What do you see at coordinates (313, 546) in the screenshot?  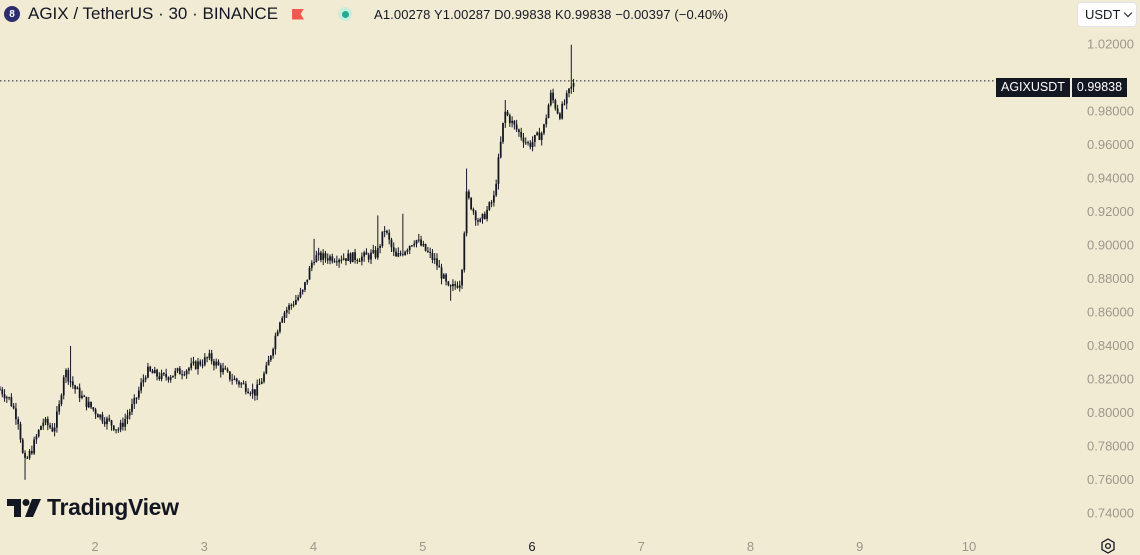 I see `x-tick-label: 4` at bounding box center [313, 546].